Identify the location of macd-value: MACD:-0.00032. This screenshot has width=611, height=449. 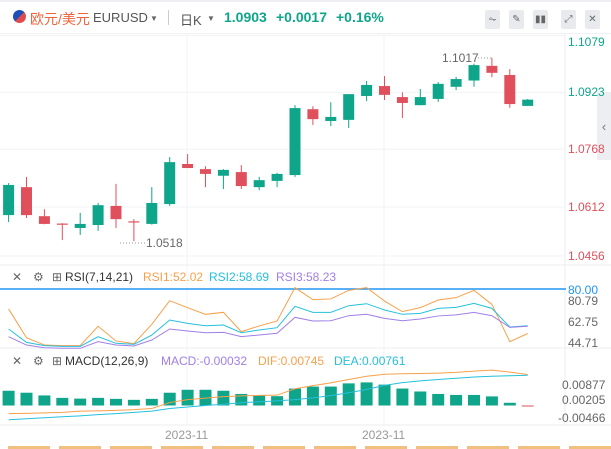
(204, 361).